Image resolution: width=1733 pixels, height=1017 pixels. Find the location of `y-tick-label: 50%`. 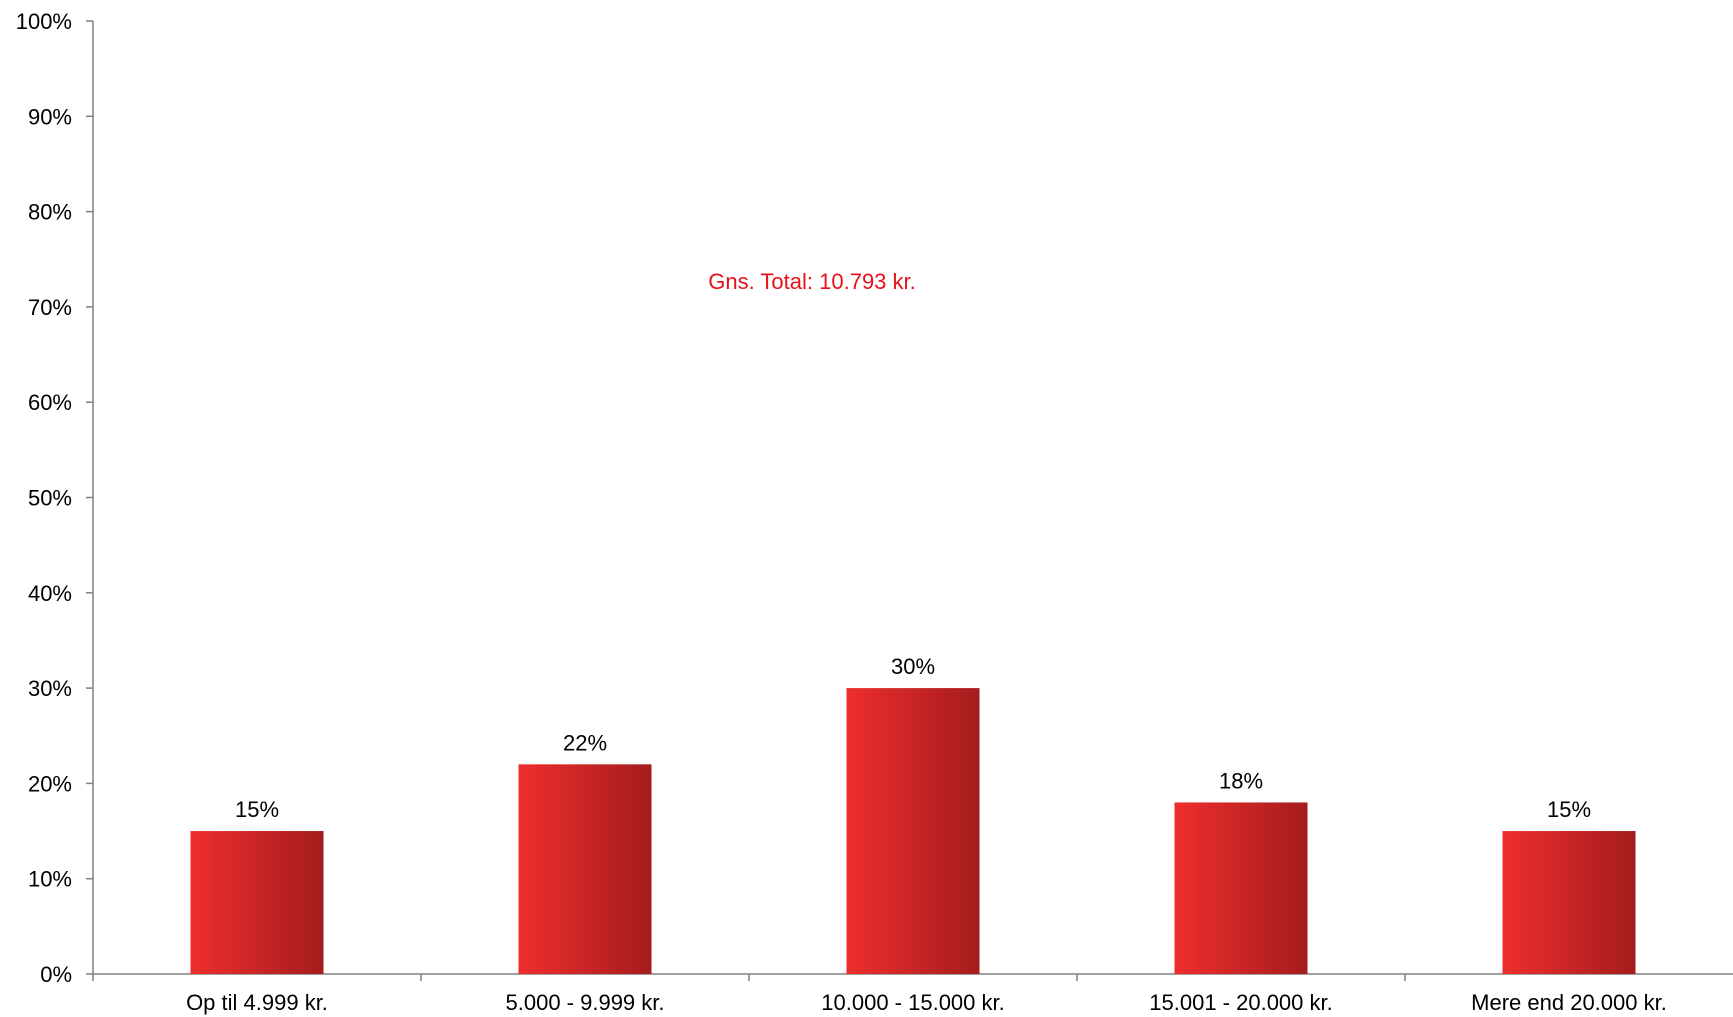

y-tick-label: 50% is located at coordinates (50, 498).